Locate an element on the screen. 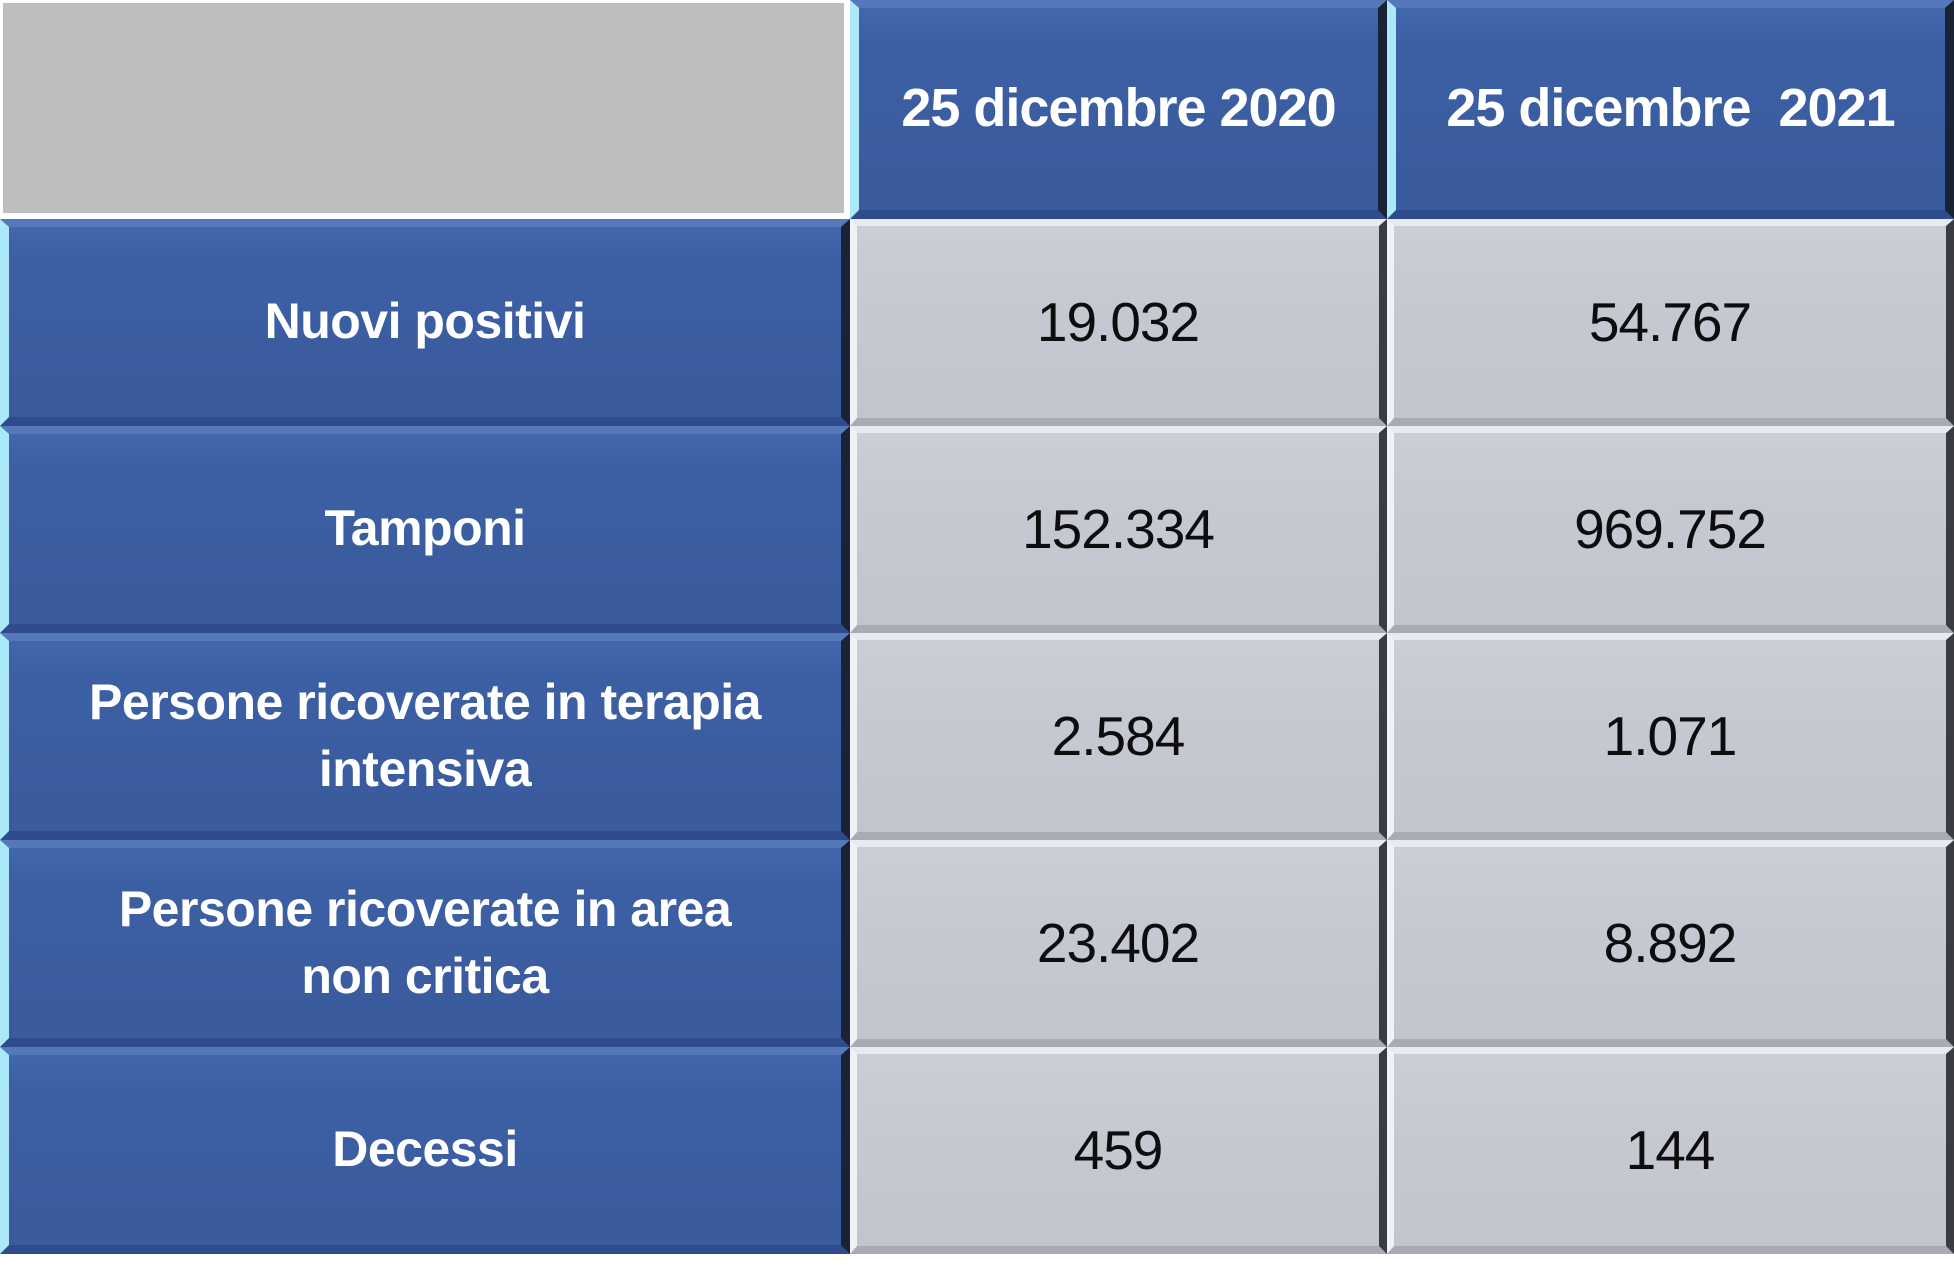  row-label-terapia-intensiva: Persone ricoverate in terapia intensiva is located at coordinates (425, 736).